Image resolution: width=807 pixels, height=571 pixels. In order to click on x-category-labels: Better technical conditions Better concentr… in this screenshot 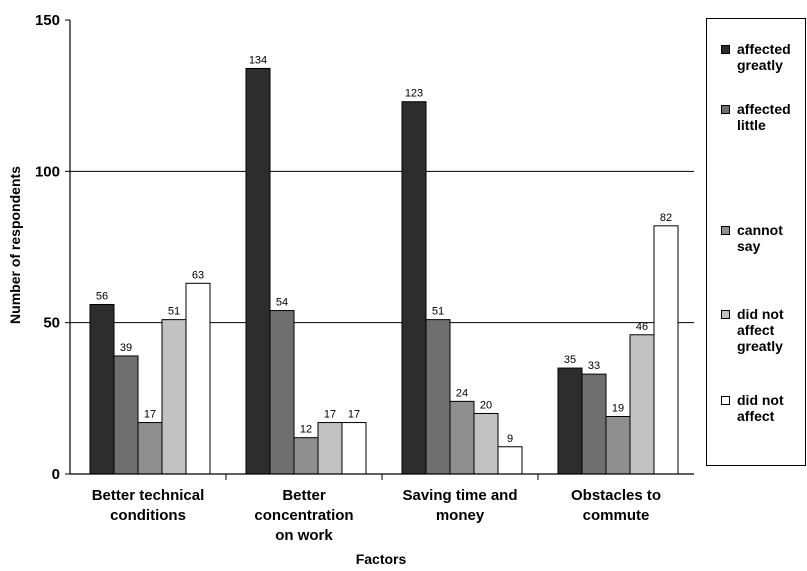, I will do `click(376, 515)`.